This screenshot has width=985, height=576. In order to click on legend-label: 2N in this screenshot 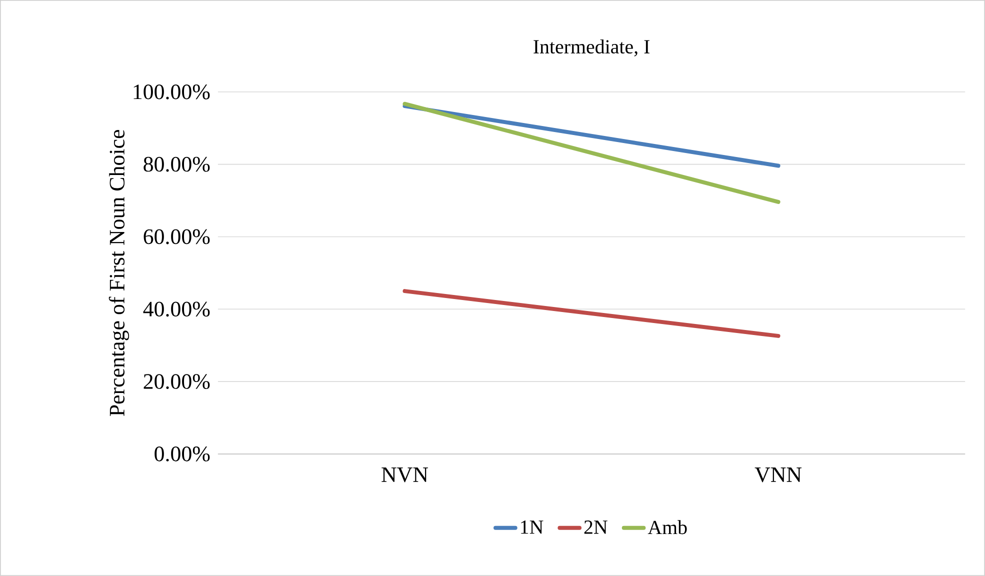, I will do `click(596, 527)`.